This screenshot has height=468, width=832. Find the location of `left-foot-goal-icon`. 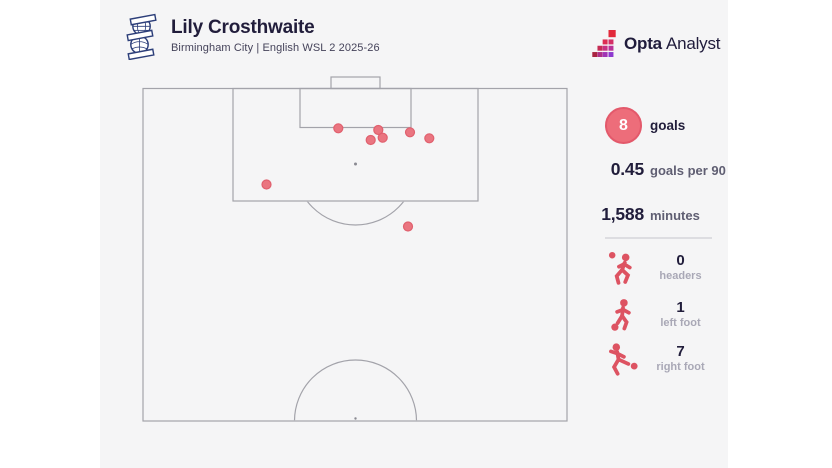

left-foot-goal-icon is located at coordinates (621, 315).